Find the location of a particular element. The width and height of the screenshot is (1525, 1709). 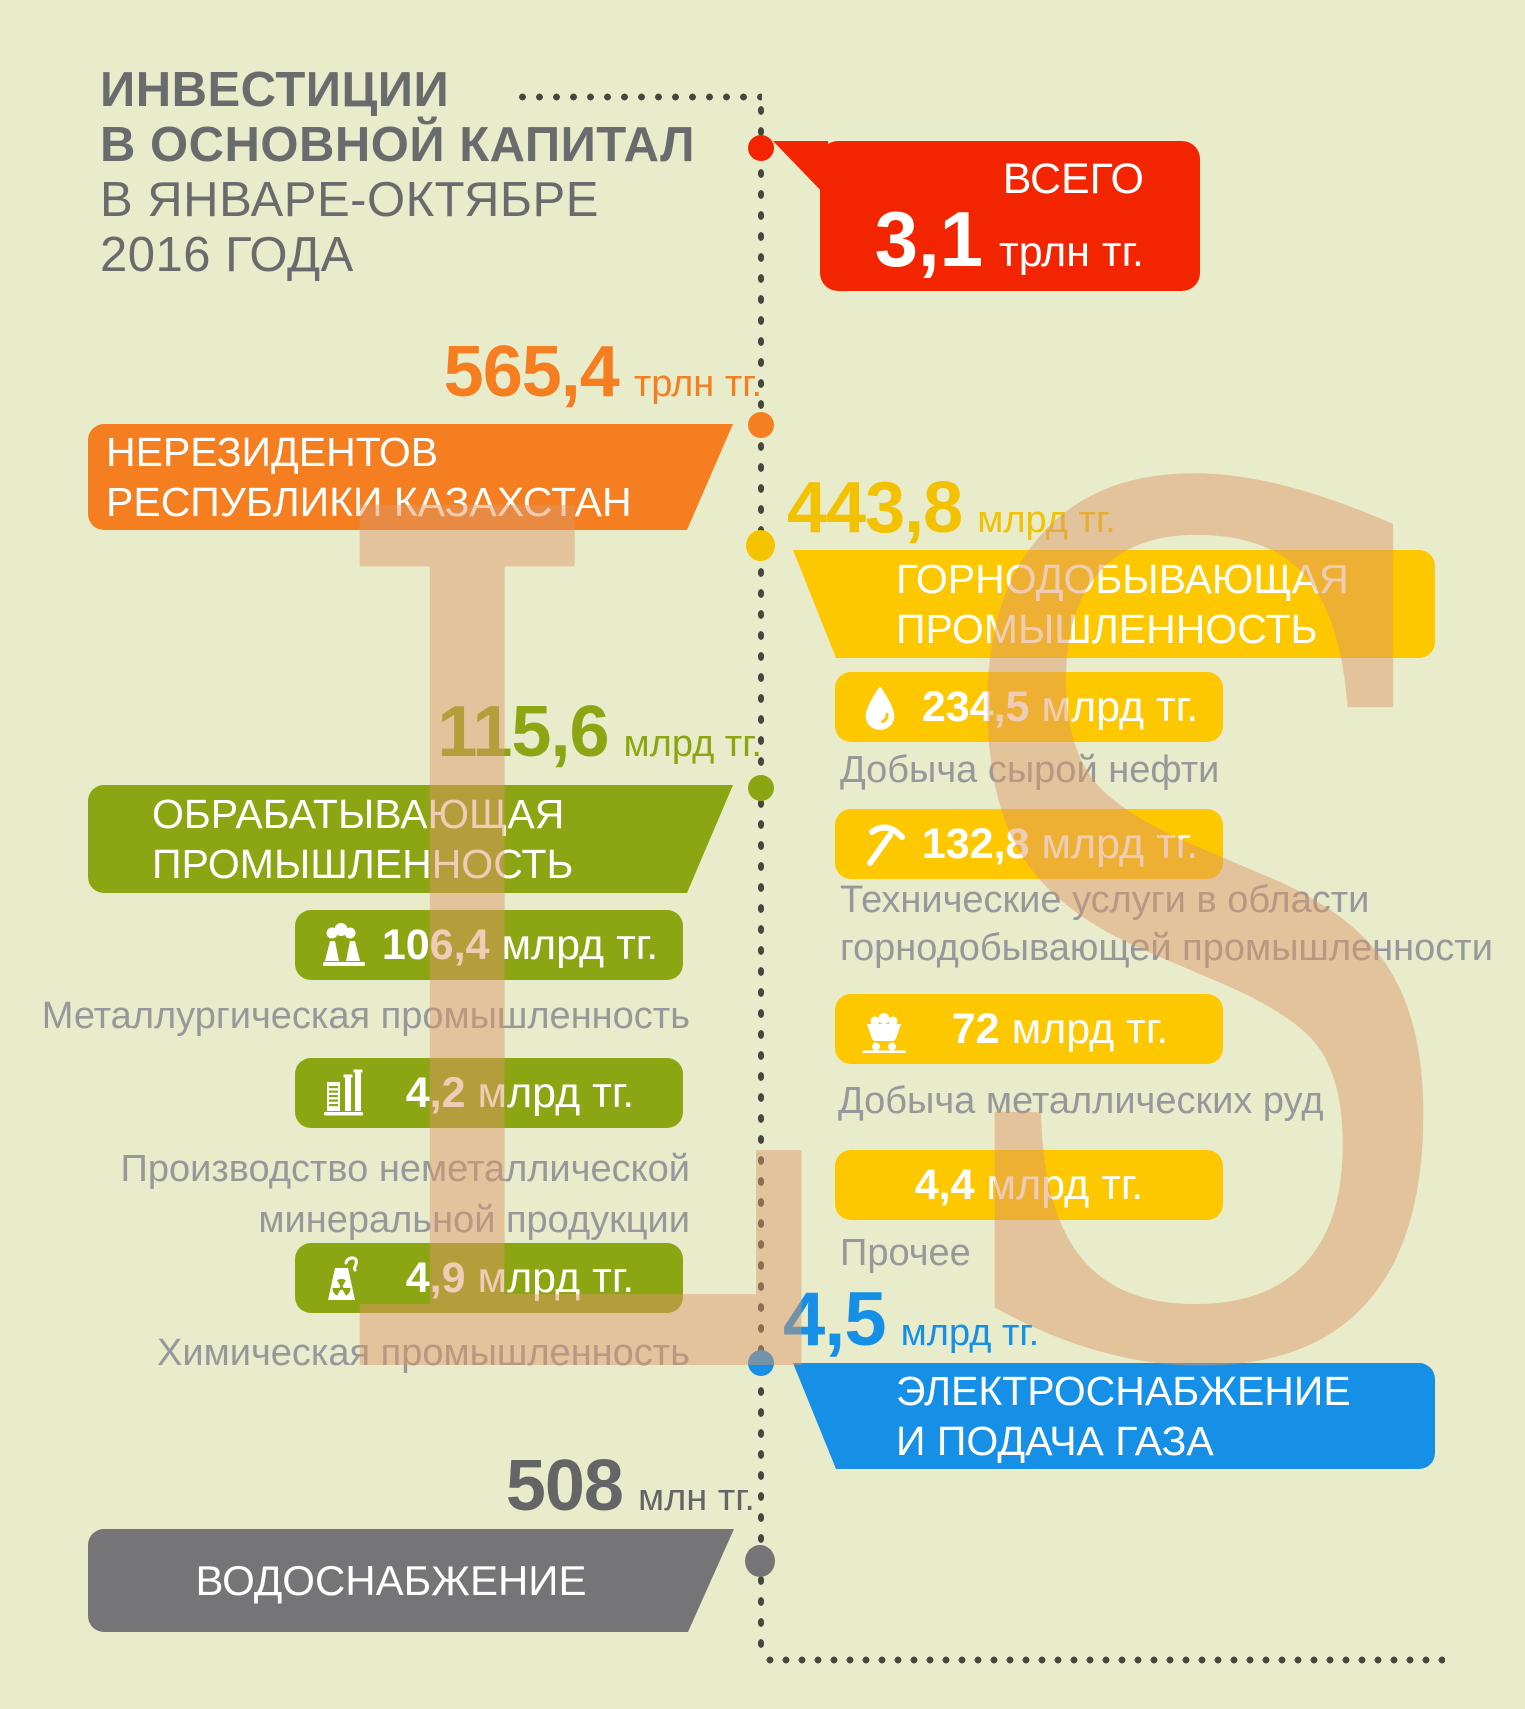

manufacturing-item-nonmetal-box: 4,2 млрд тг. is located at coordinates (489, 1093).